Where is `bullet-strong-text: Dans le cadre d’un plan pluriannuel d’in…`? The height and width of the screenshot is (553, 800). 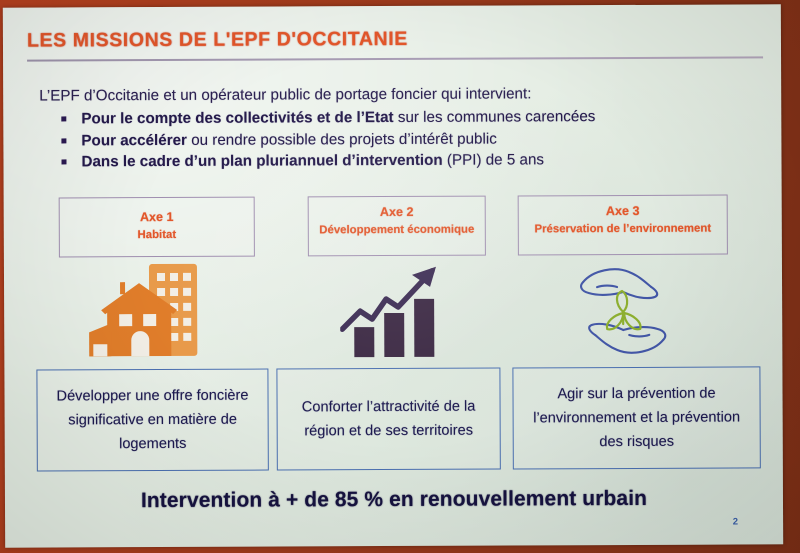
bullet-strong-text: Dans le cadre d’un plan pluriannuel d’in… is located at coordinates (262, 161).